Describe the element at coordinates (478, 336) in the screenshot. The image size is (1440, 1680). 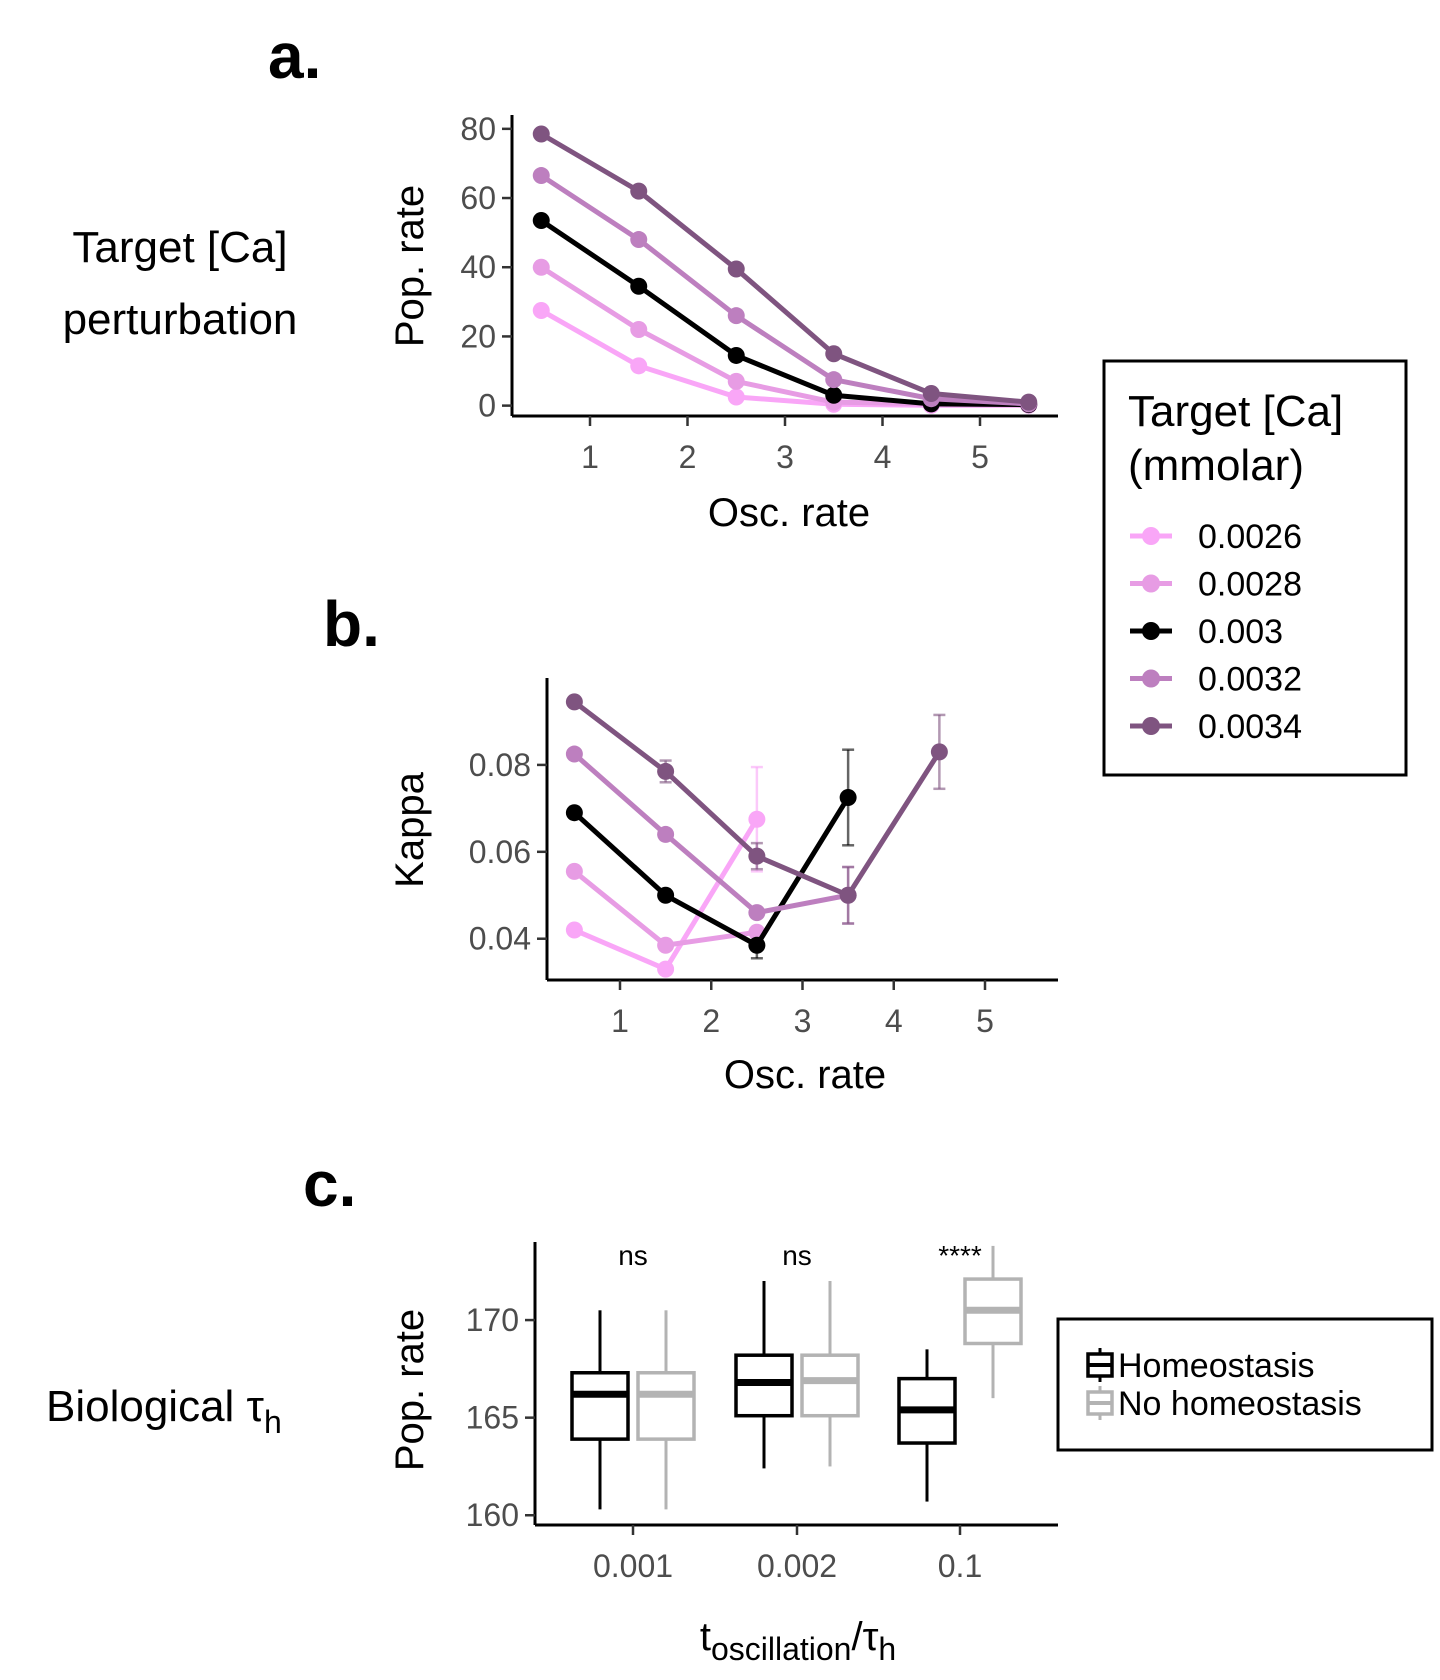
I see `panel-a-ytick-label-20: 20` at that location.